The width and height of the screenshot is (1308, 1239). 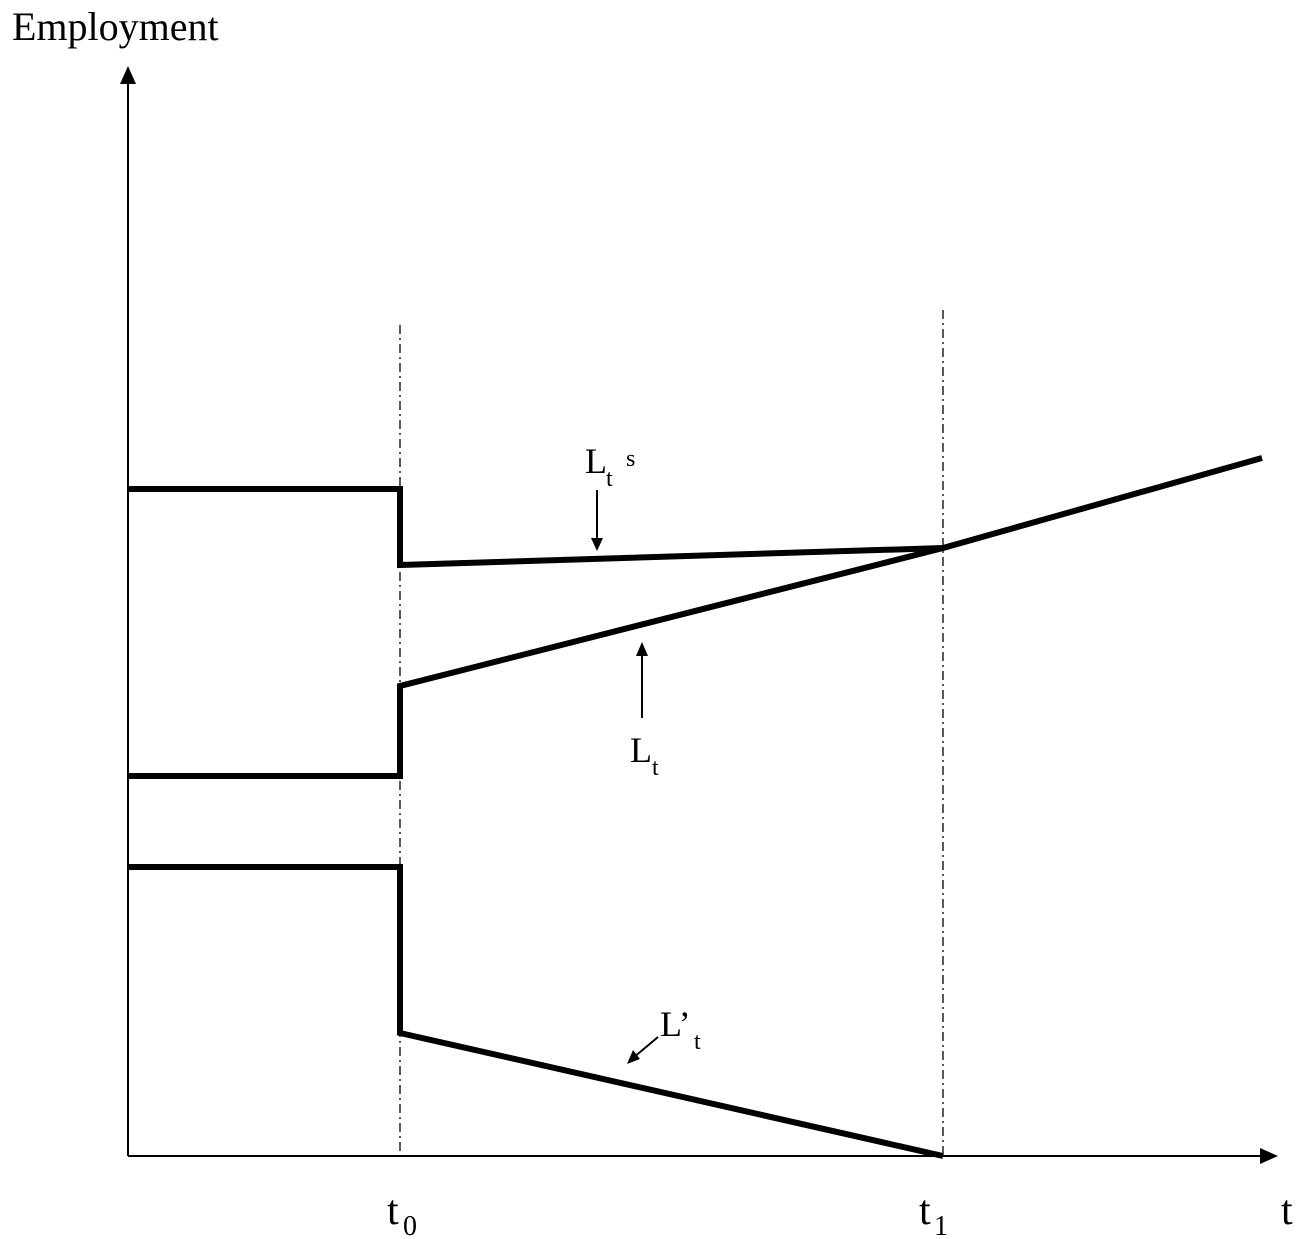 What do you see at coordinates (941, 1225) in the screenshot?
I see `tick-t1-sub: 1` at bounding box center [941, 1225].